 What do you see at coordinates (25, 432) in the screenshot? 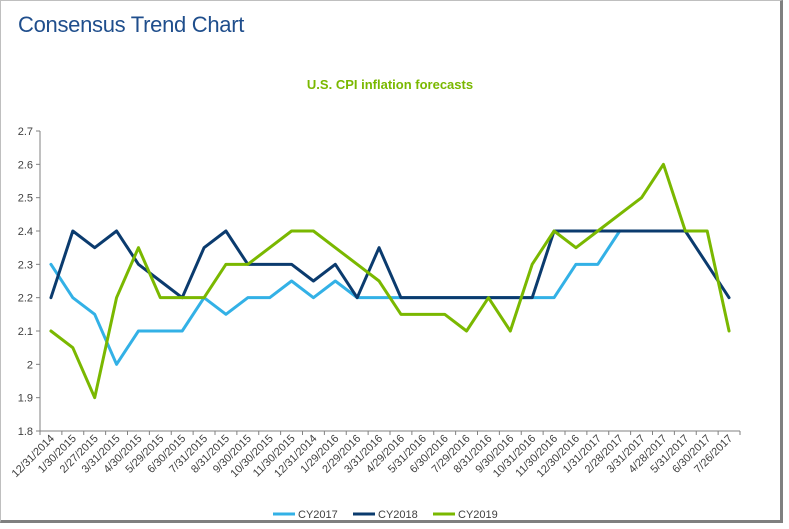
I see `y-tick-label: 1.8` at bounding box center [25, 432].